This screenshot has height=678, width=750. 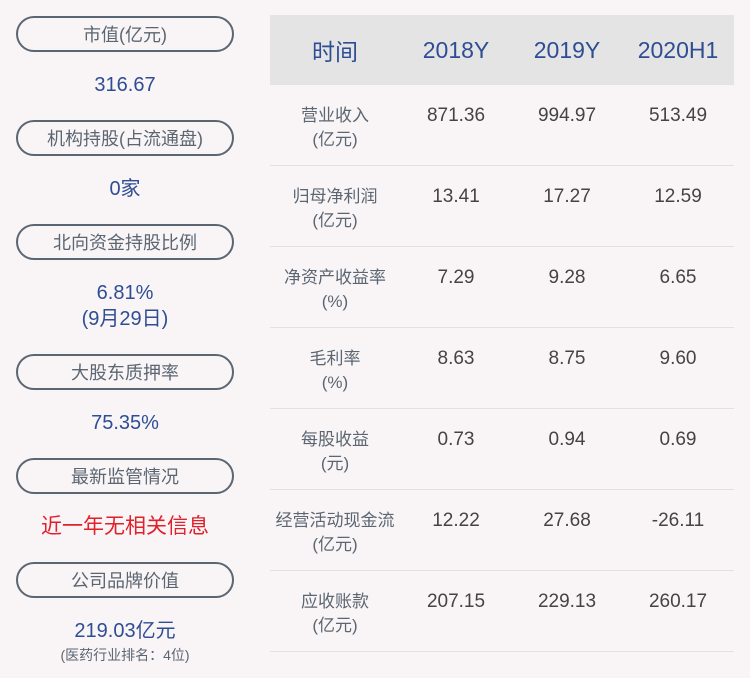 I want to click on cell: 260.17, so click(x=678, y=601).